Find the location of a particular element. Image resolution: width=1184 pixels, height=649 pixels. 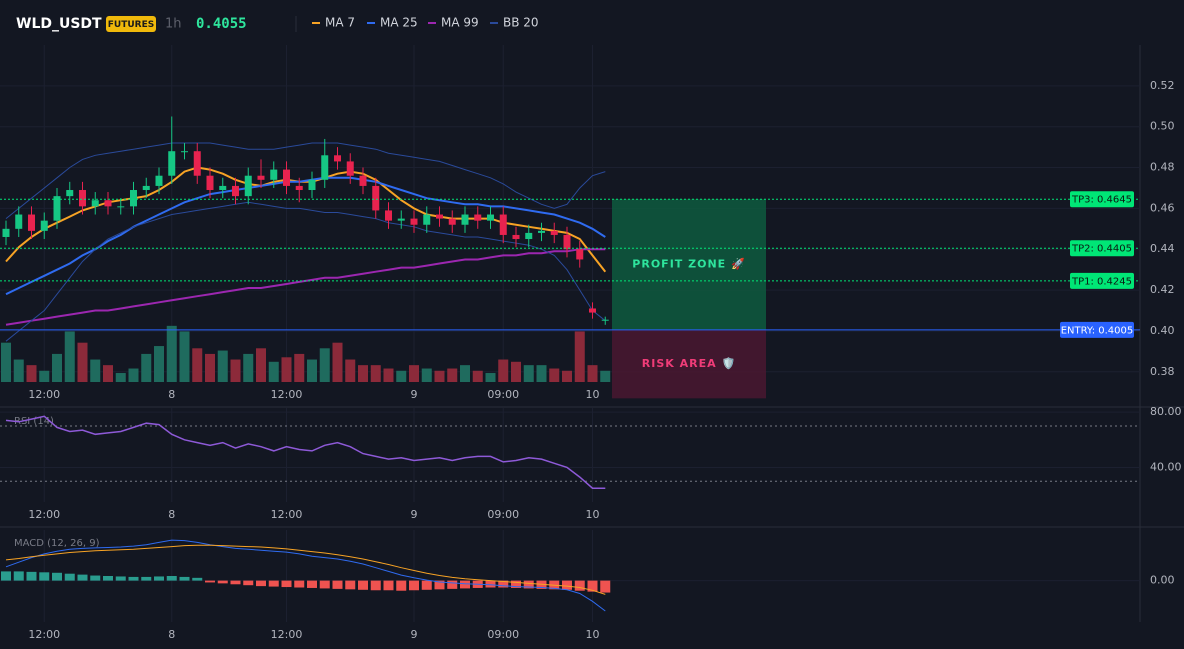

x-tick-label: 10 is located at coordinates (593, 634).